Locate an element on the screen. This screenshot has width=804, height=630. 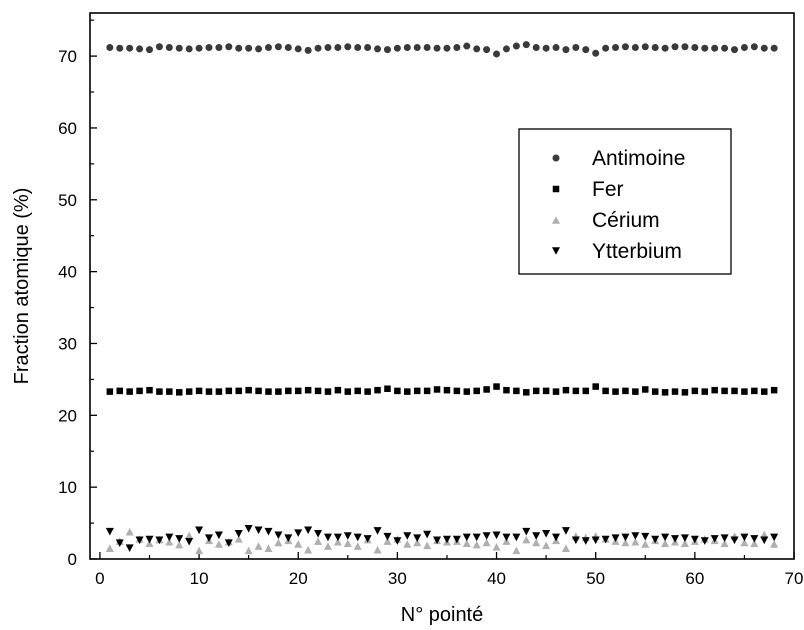
x-tick-label: 40 is located at coordinates (496, 578).